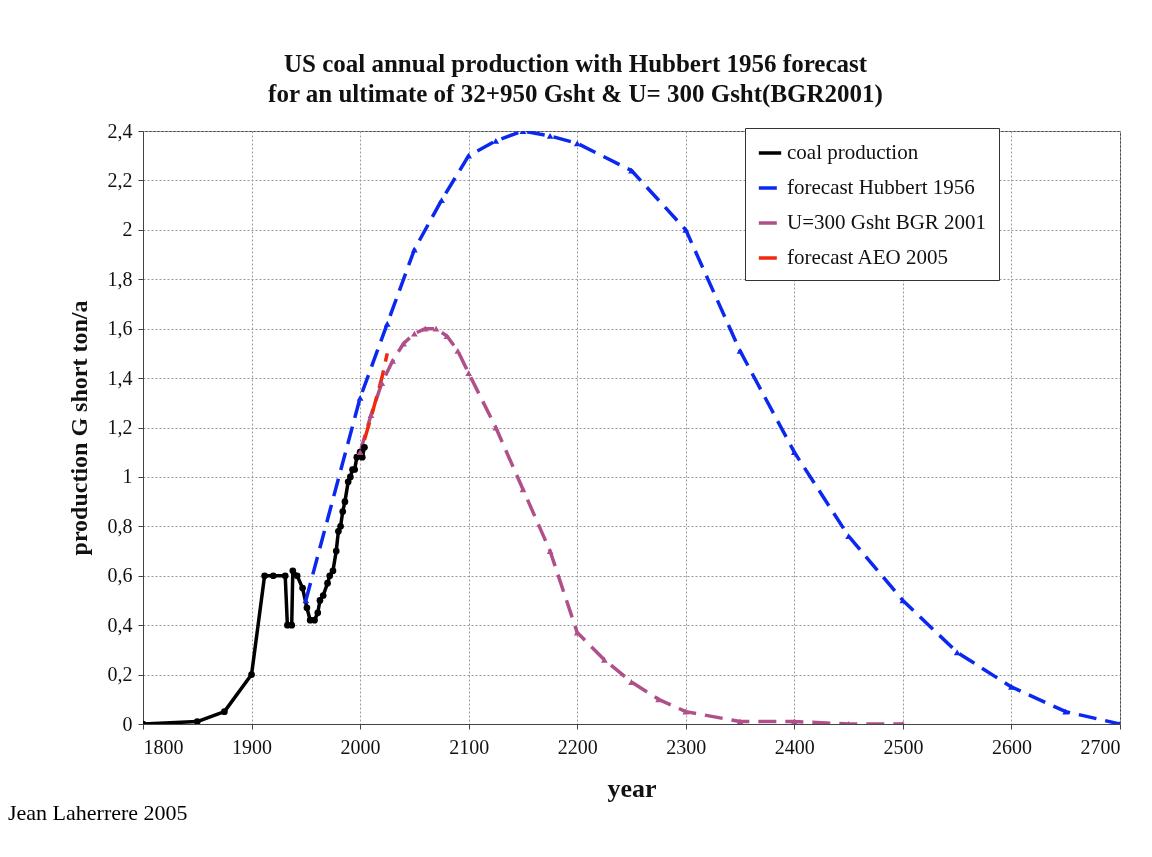  I want to click on line-series, so click(375, 396).